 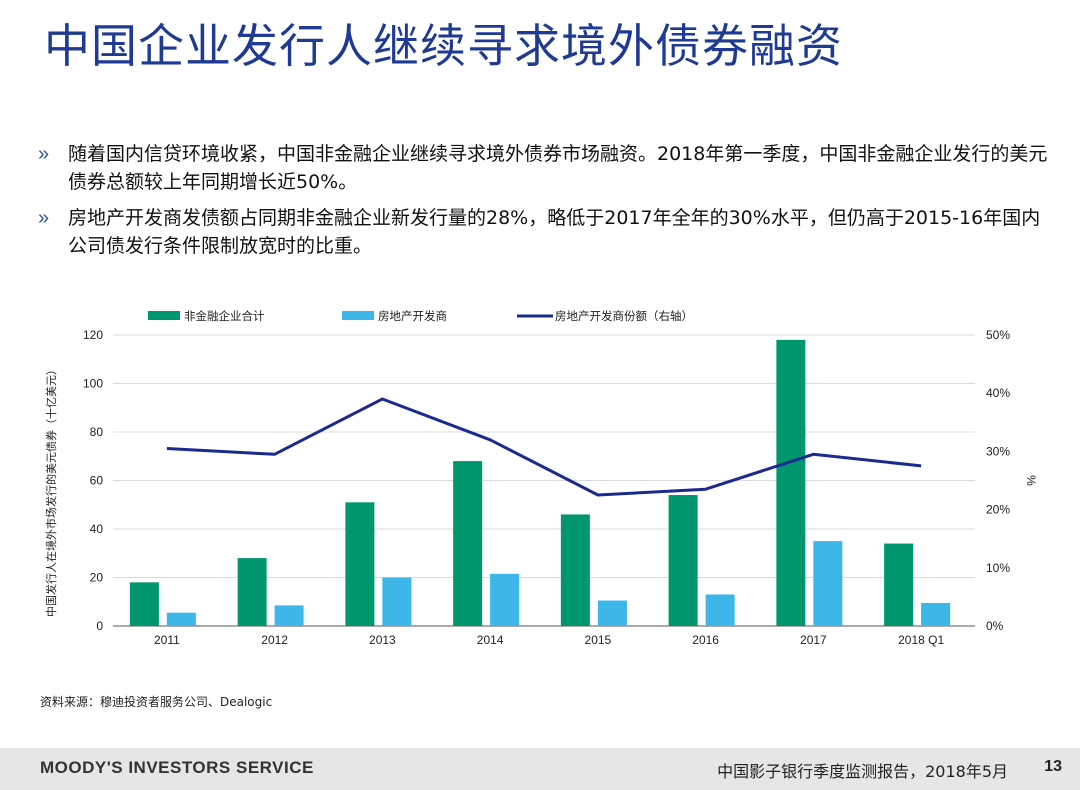 What do you see at coordinates (1053, 766) in the screenshot?
I see `page-number: 13` at bounding box center [1053, 766].